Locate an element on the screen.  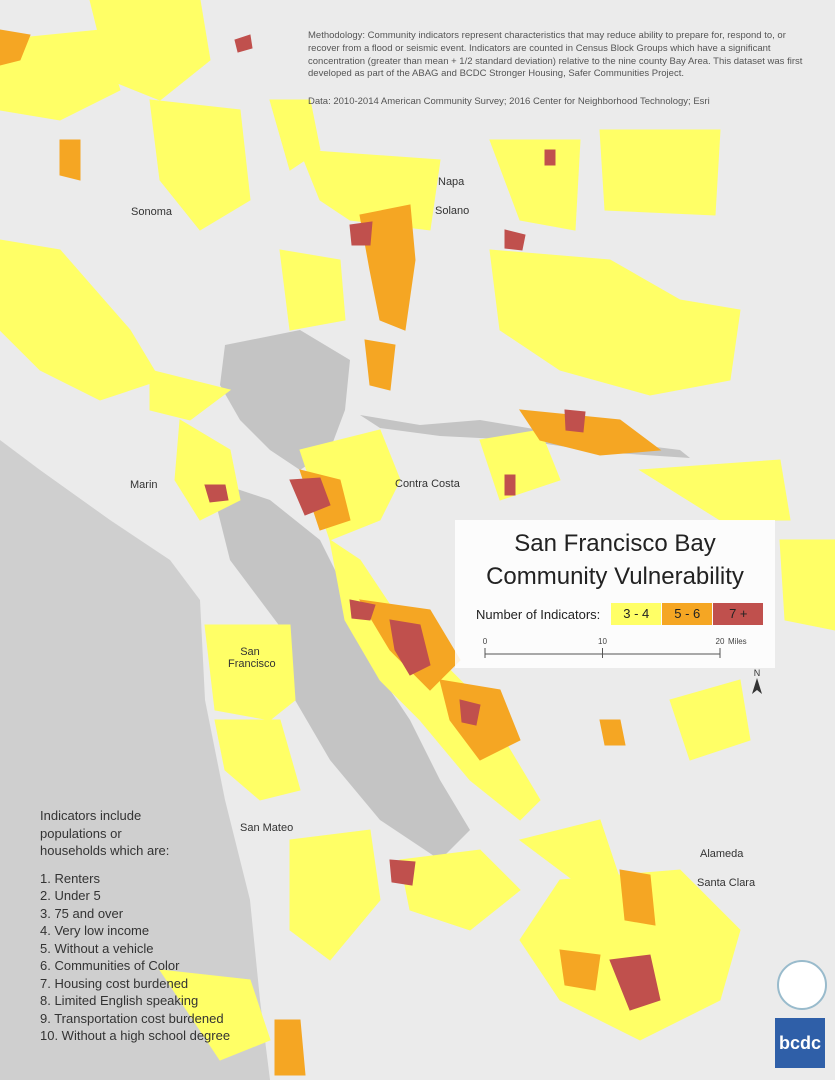
indicator-item: 5. Without a vehicle is located at coordinates (97, 948).